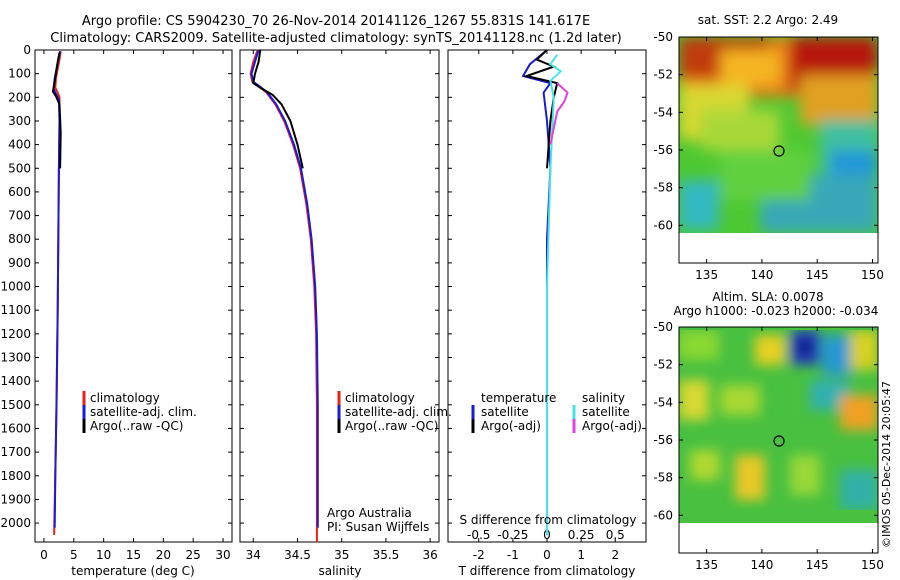 The height and width of the screenshot is (580, 900). What do you see at coordinates (765, 421) in the screenshot?
I see `sla-map-lat-axis: -50 -52 -54 -56 -58 -60` at bounding box center [765, 421].